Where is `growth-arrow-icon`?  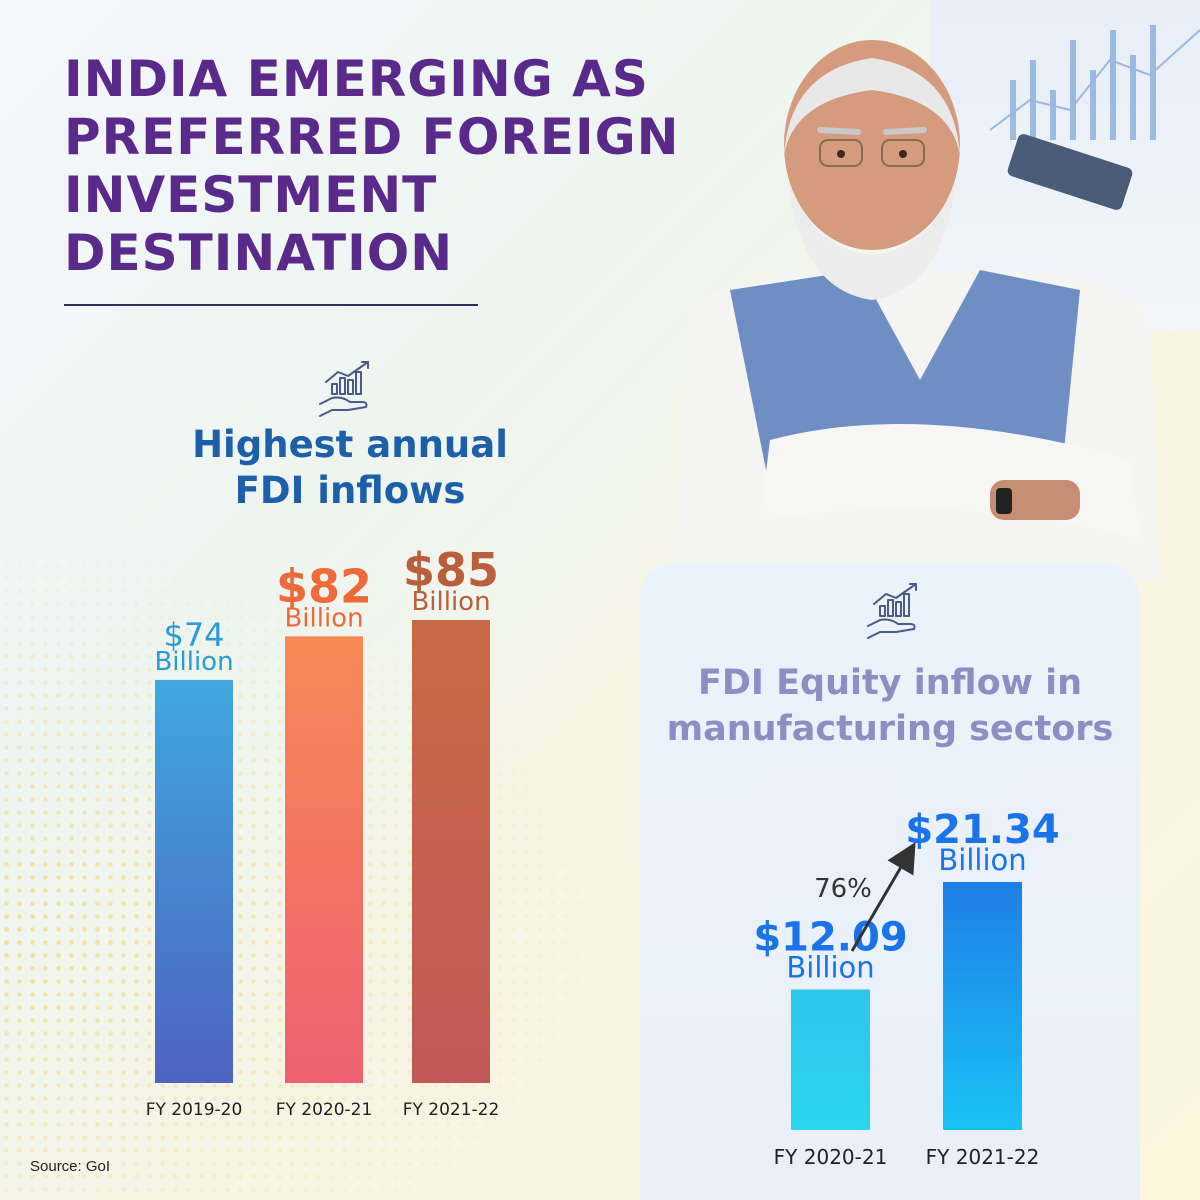
growth-arrow-icon is located at coordinates (883, 897).